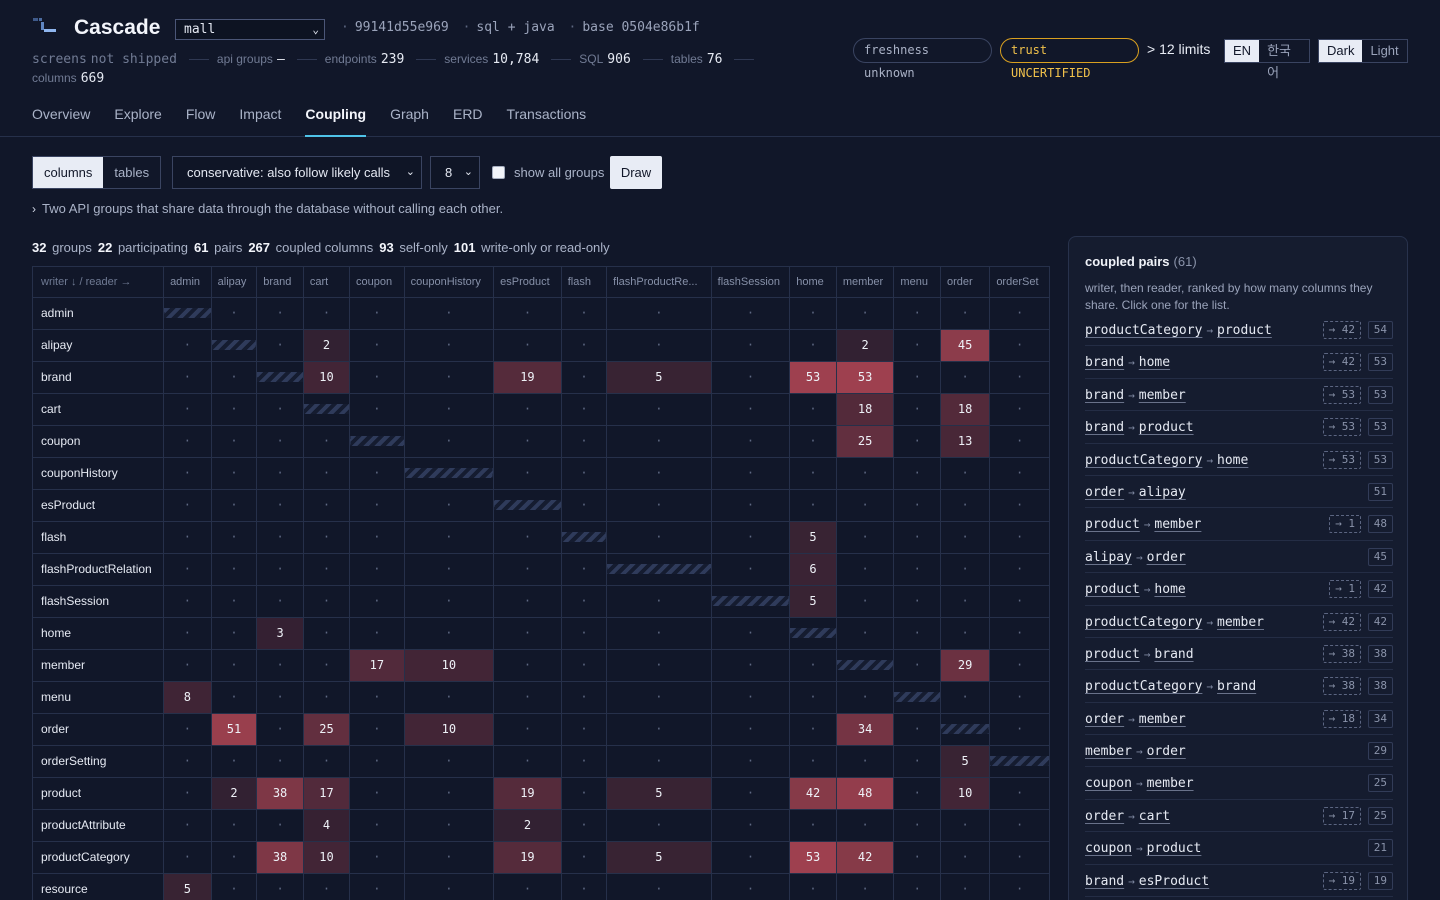 This screenshot has height=900, width=1440. Describe the element at coordinates (584, 282) in the screenshot. I see `matrix-column-header: flash` at that location.